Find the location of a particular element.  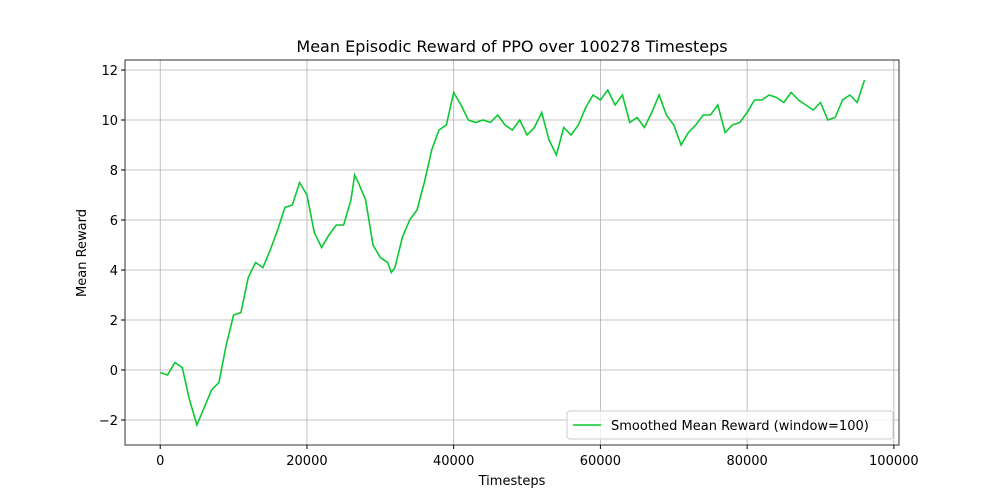

x-tick-label: 60000 is located at coordinates (600, 461).